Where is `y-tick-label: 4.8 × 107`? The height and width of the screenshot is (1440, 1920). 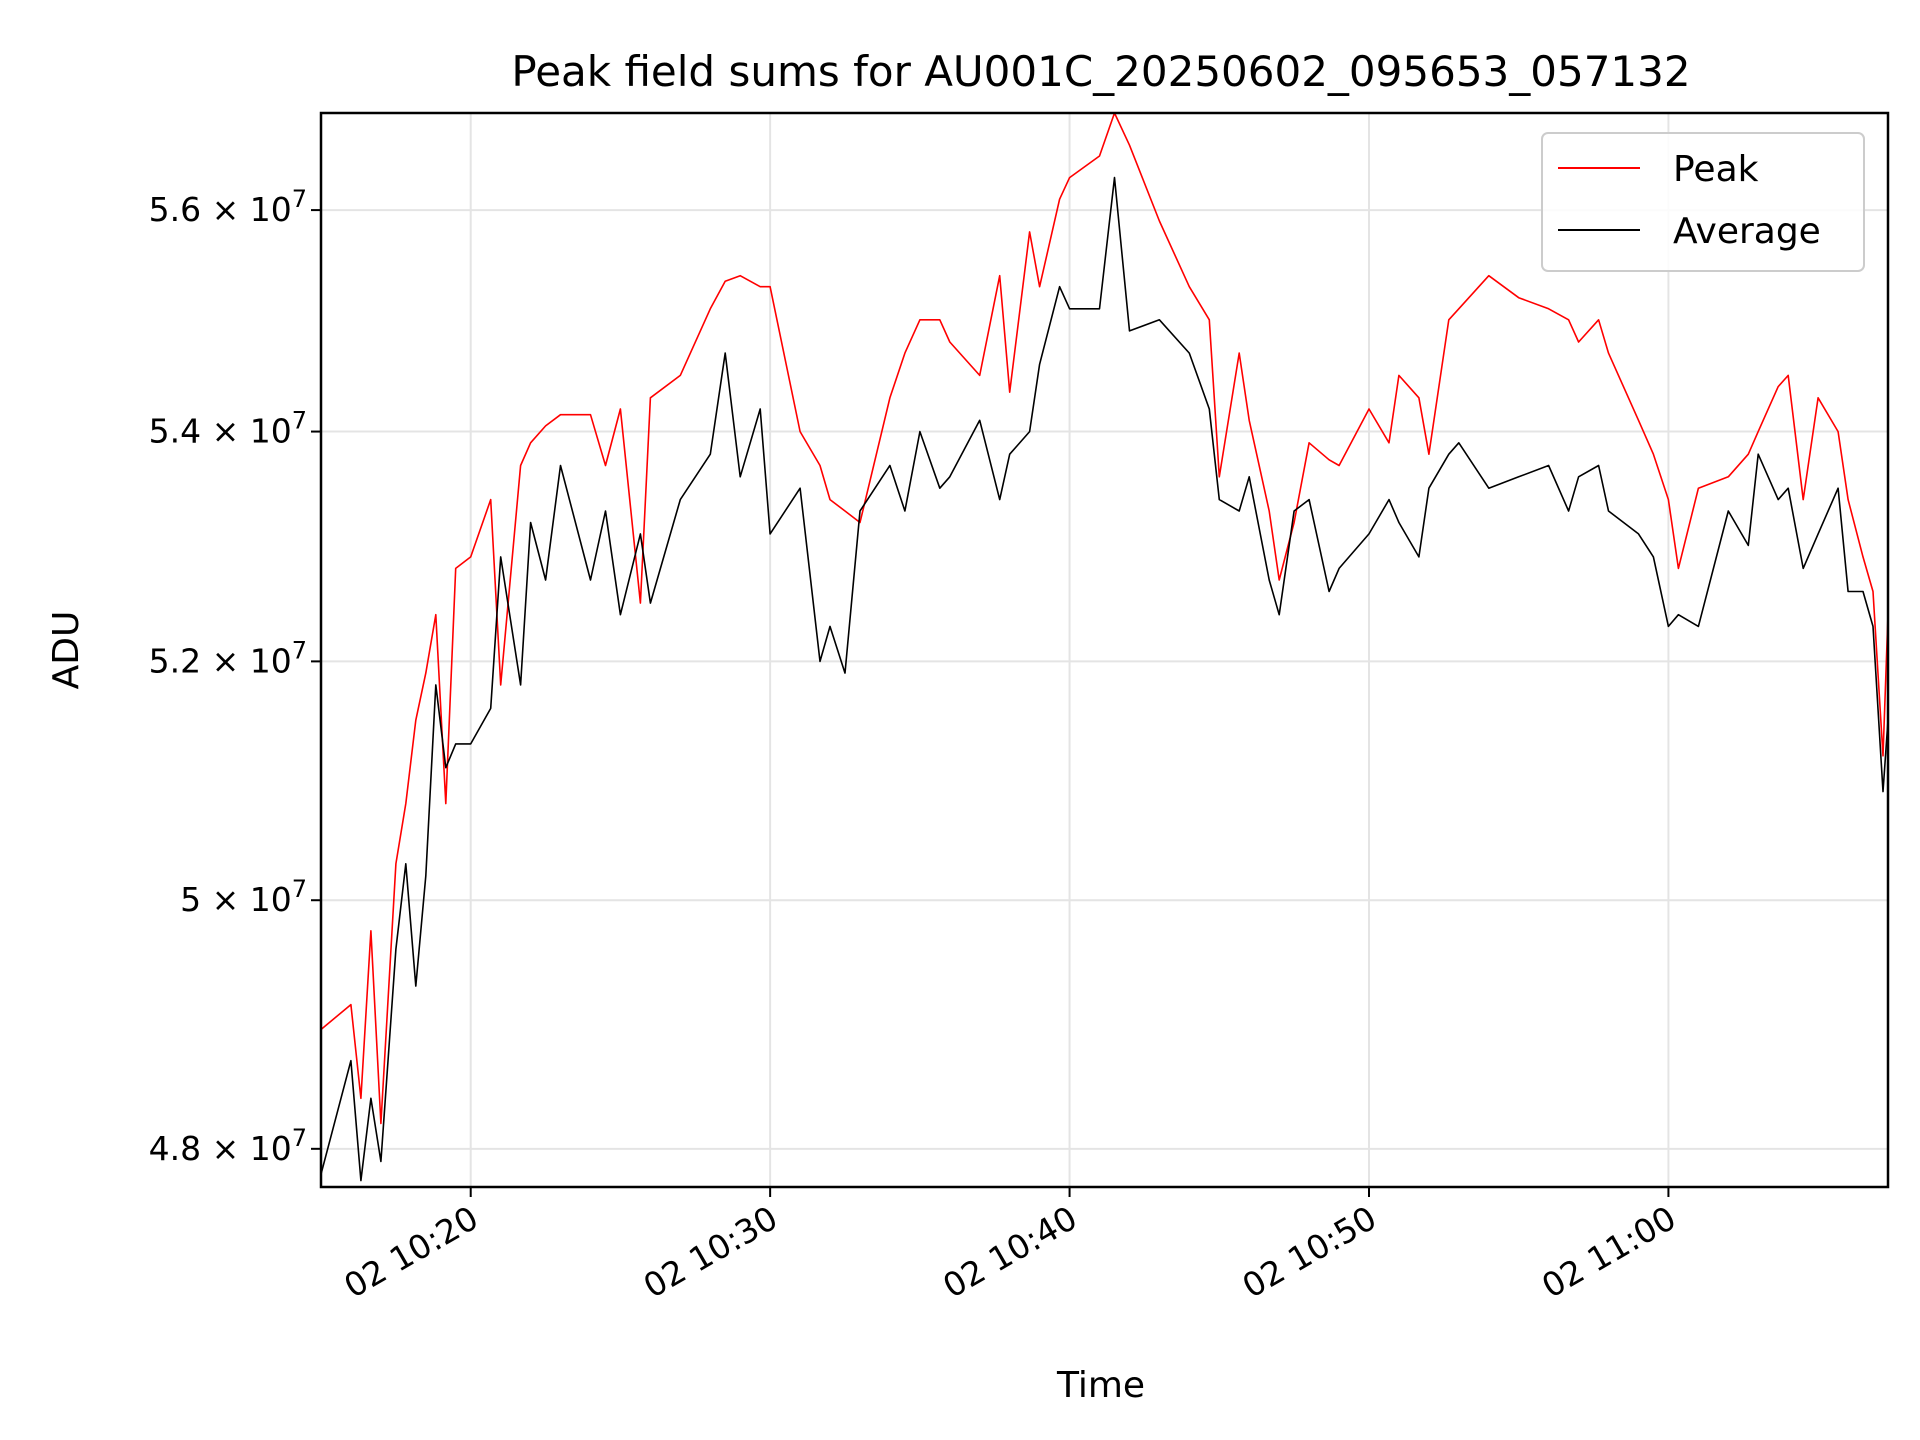
y-tick-label: 4.8 × 107 is located at coordinates (228, 1146).